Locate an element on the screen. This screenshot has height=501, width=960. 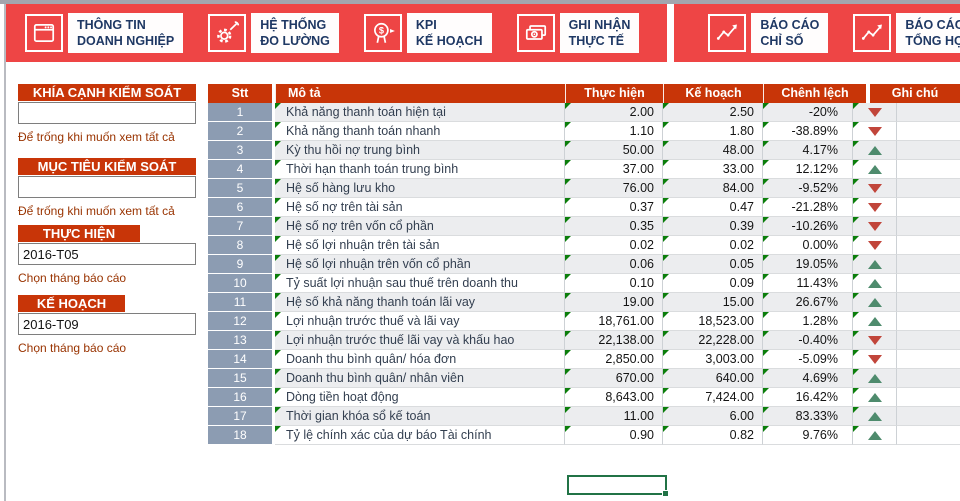
cell-difference: -38.89% is located at coordinates (808, 131).